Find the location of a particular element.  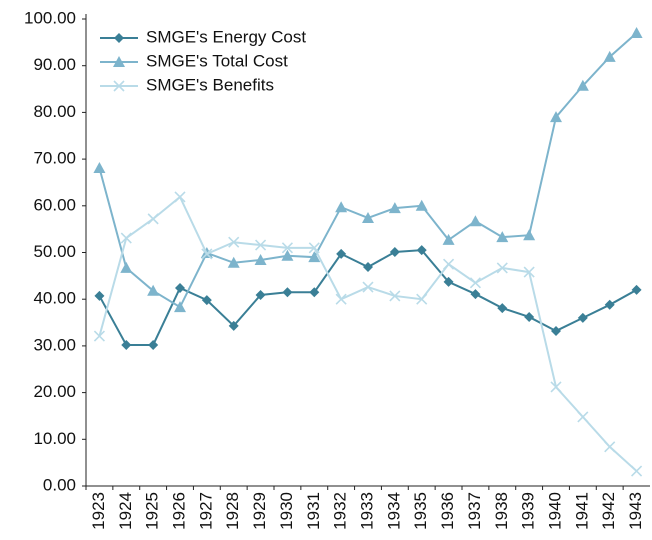

y-tick-label: 20.00 is located at coordinates (54, 391).